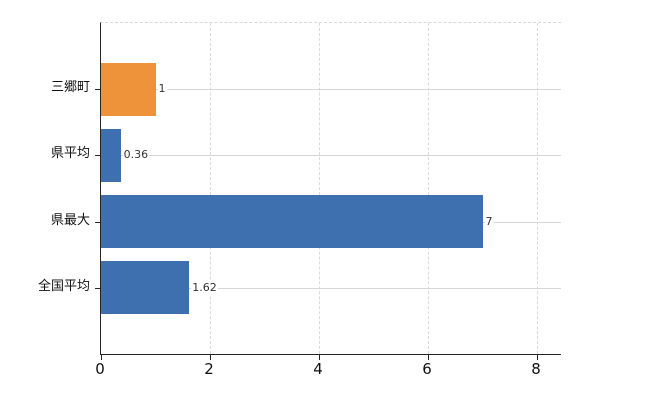 The width and height of the screenshot is (650, 400). I want to click on y-axis-label: 全国平均, so click(63, 286).